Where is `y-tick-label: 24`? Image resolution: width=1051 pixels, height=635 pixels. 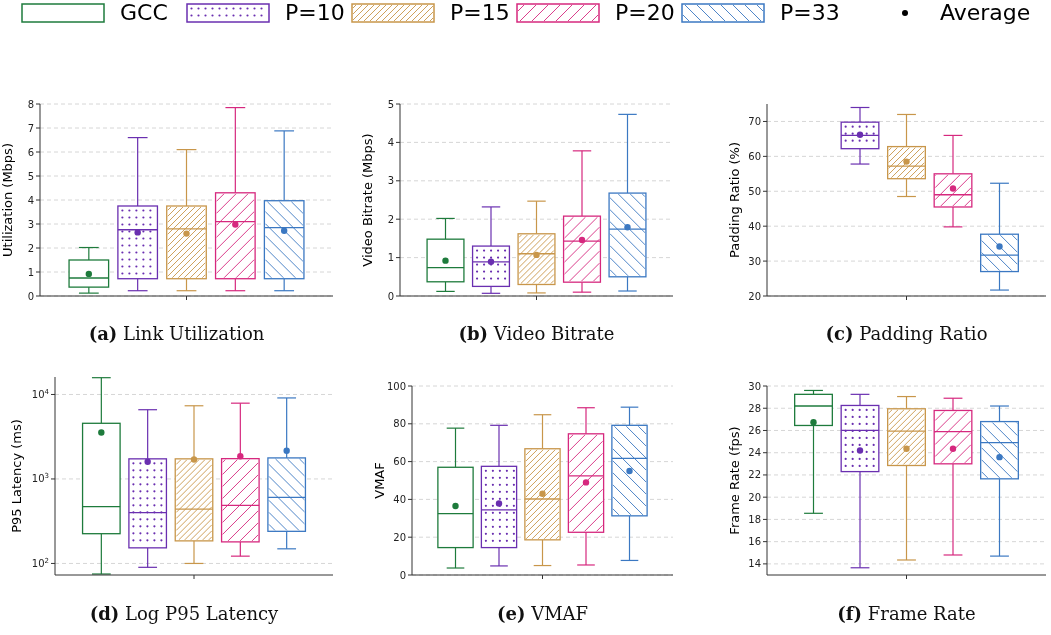 y-tick-label: 24 is located at coordinates (754, 453).